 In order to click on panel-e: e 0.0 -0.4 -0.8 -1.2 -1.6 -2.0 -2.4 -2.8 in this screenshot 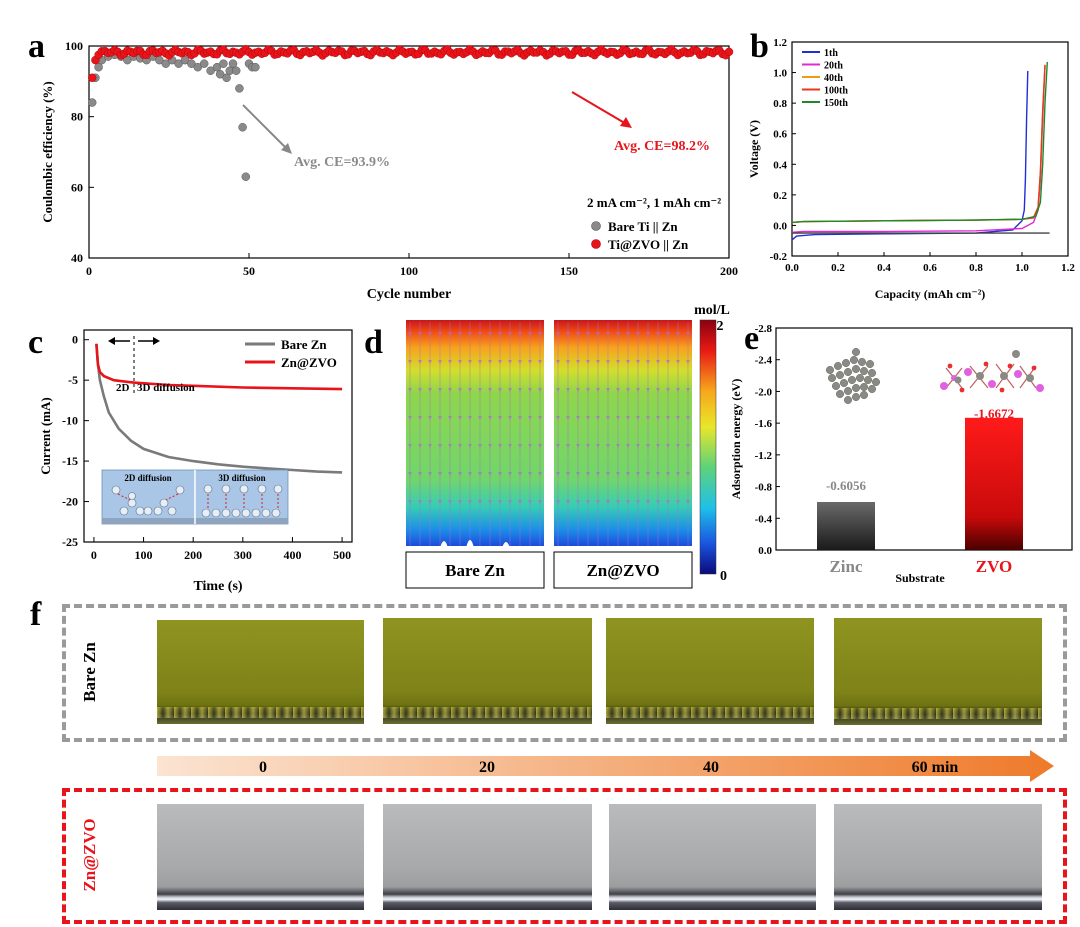, I will do `click(904, 458)`.